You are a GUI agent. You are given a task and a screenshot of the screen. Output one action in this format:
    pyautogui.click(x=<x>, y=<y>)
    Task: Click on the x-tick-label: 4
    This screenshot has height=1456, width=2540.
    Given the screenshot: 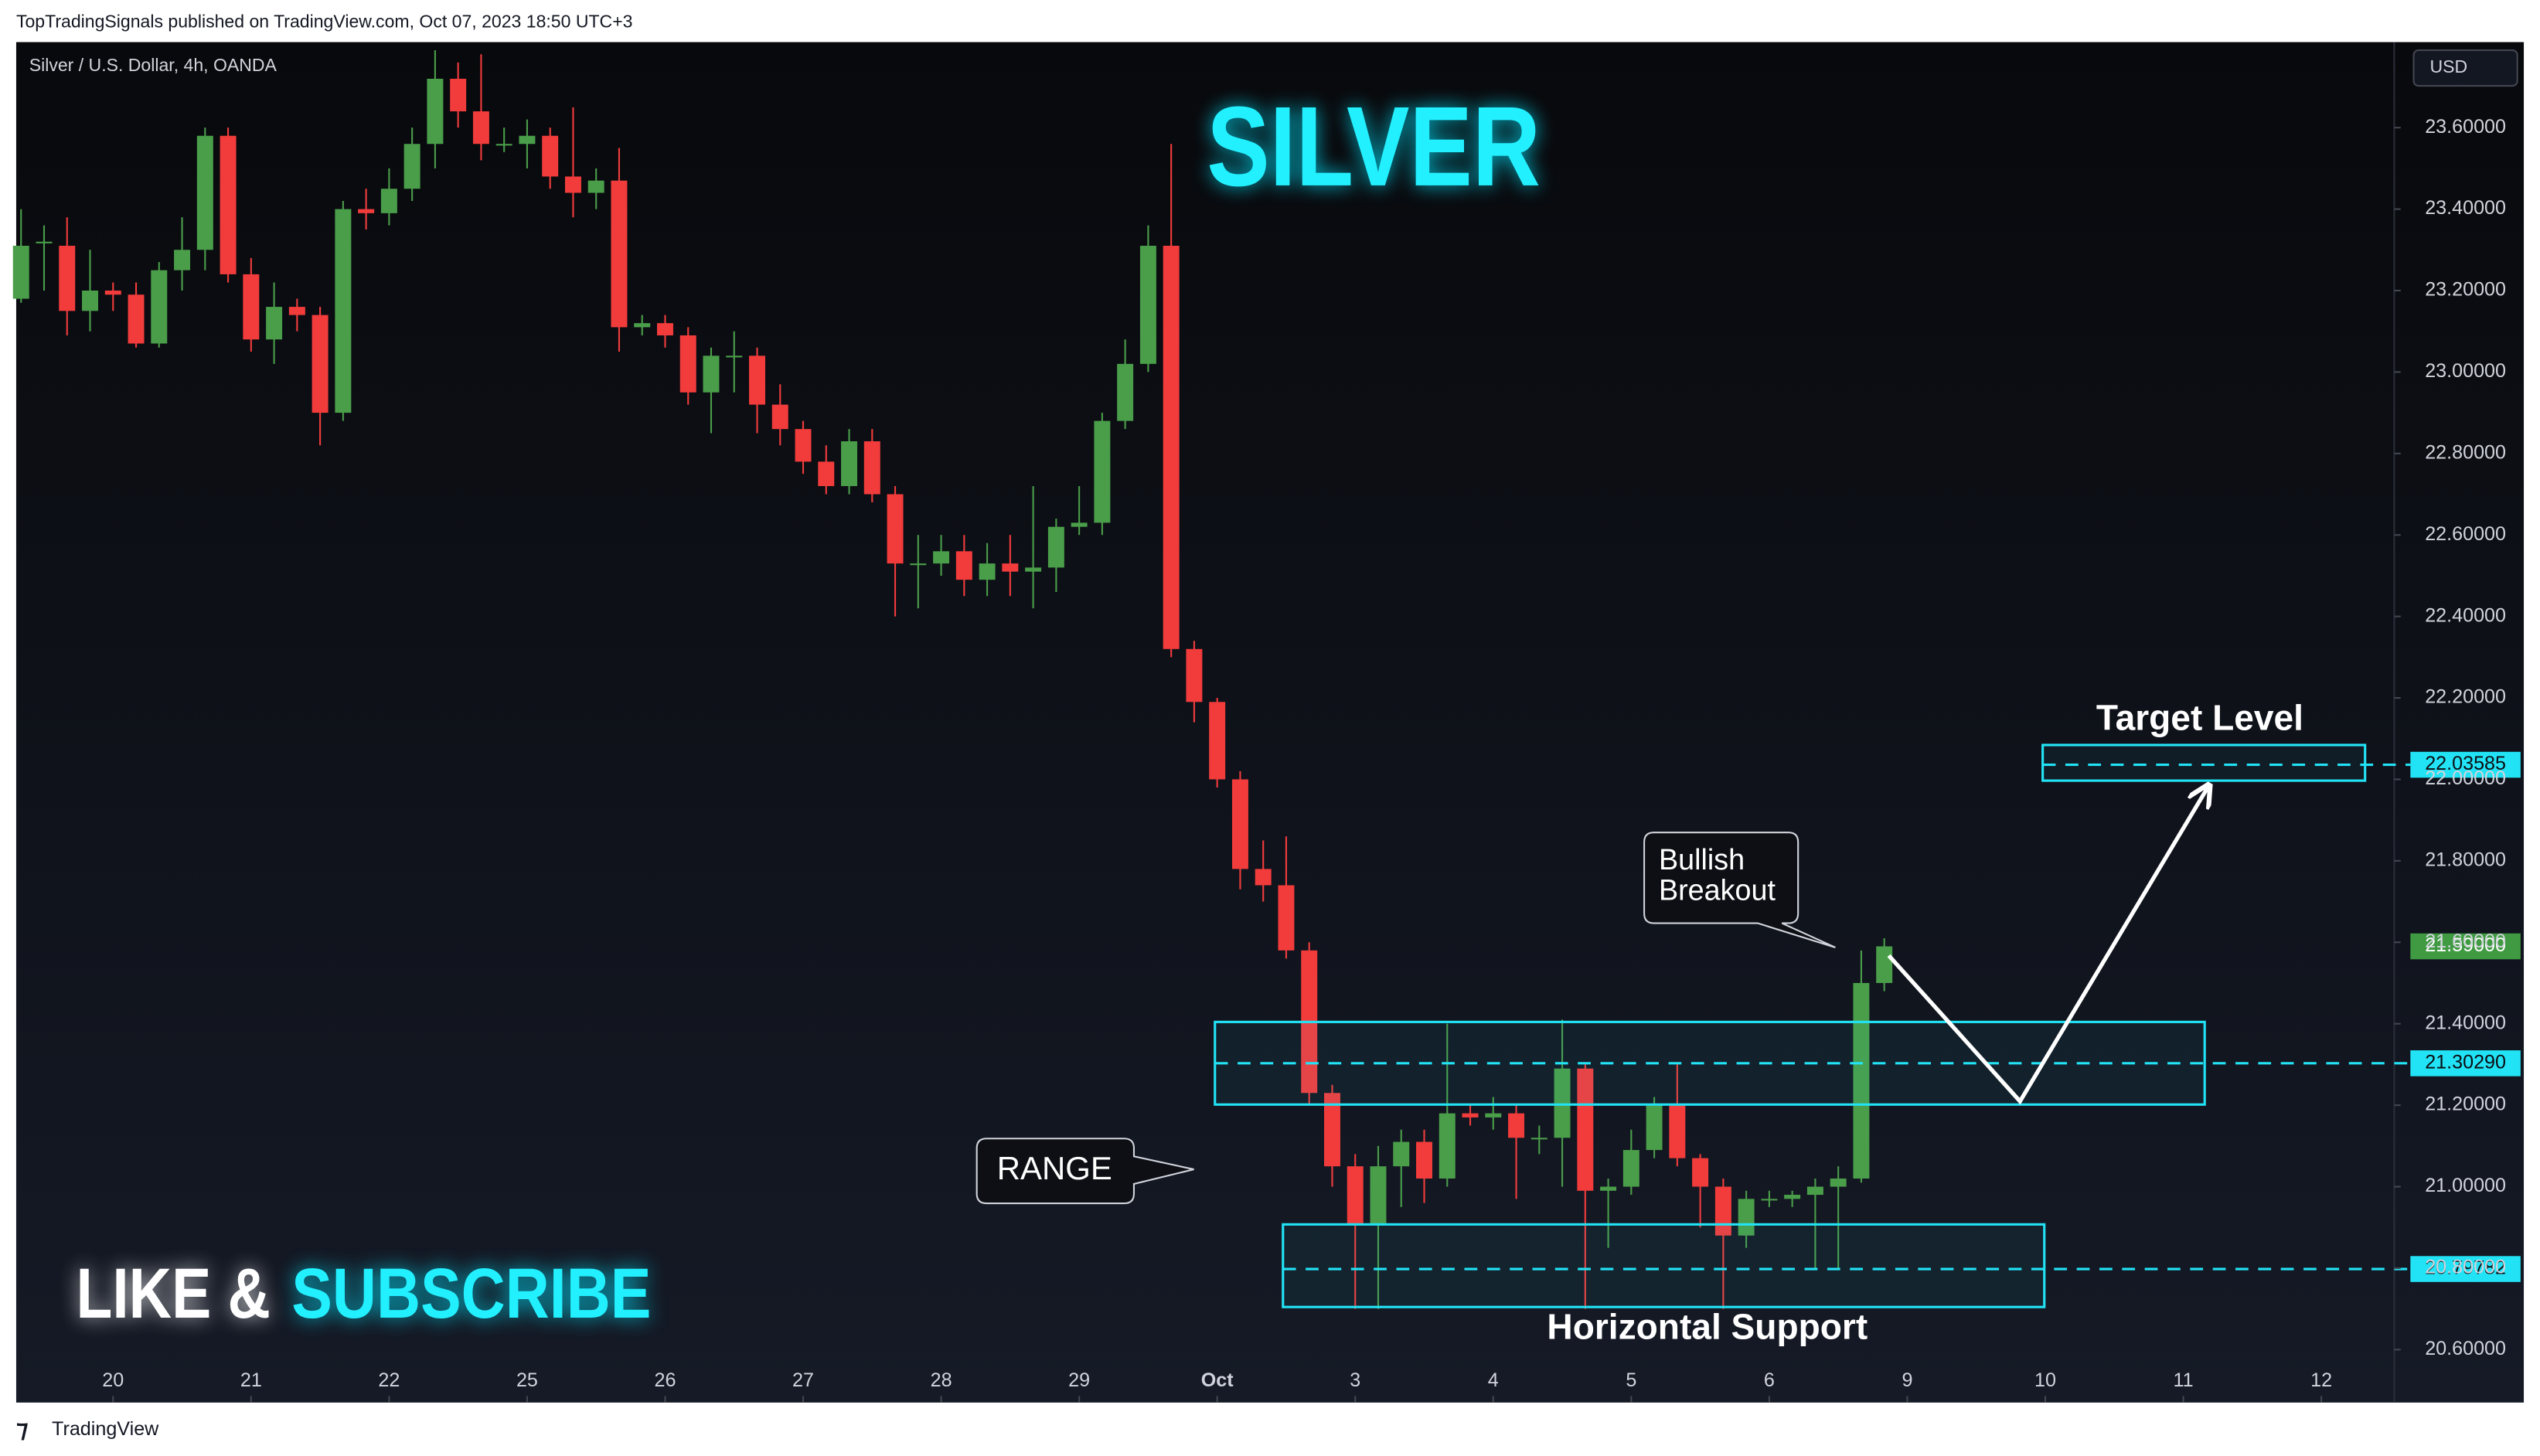 What is the action you would take?
    pyautogui.click(x=1493, y=1380)
    